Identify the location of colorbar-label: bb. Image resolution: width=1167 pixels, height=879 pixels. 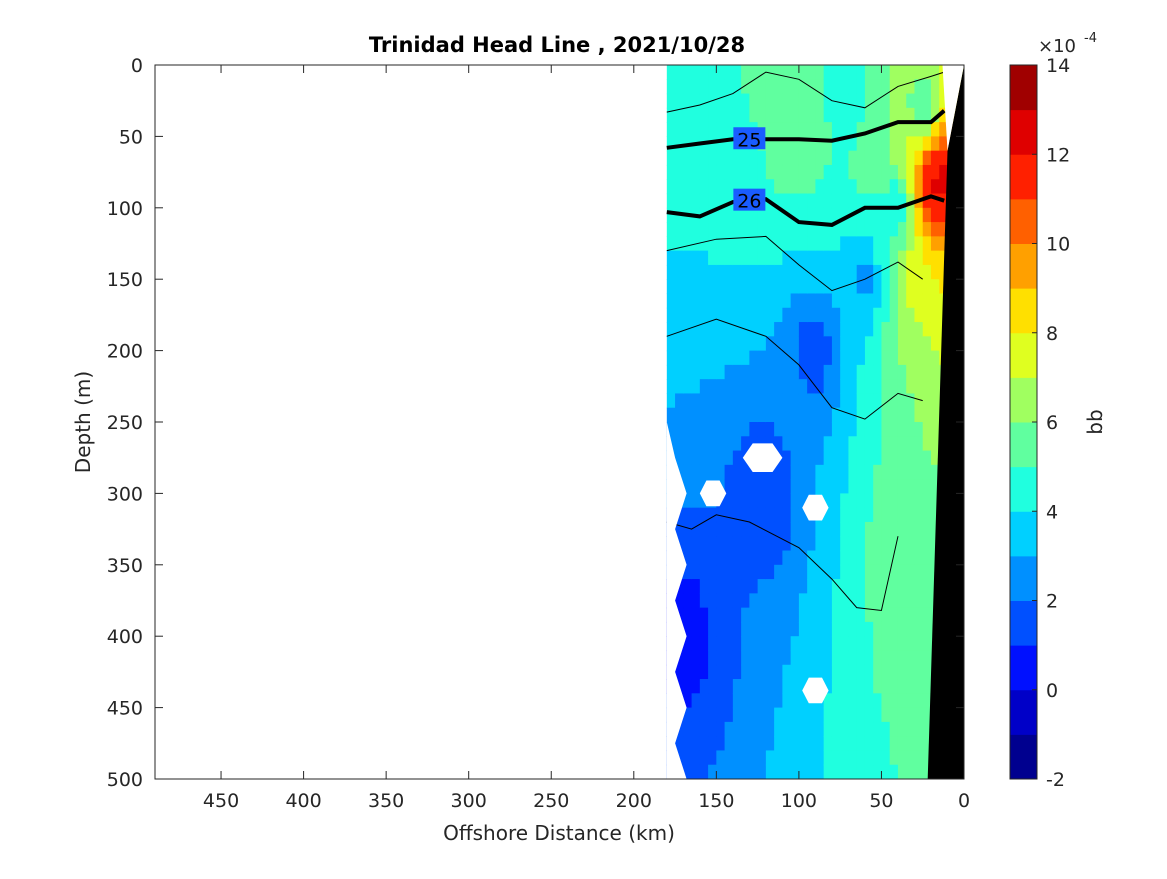
(1095, 421).